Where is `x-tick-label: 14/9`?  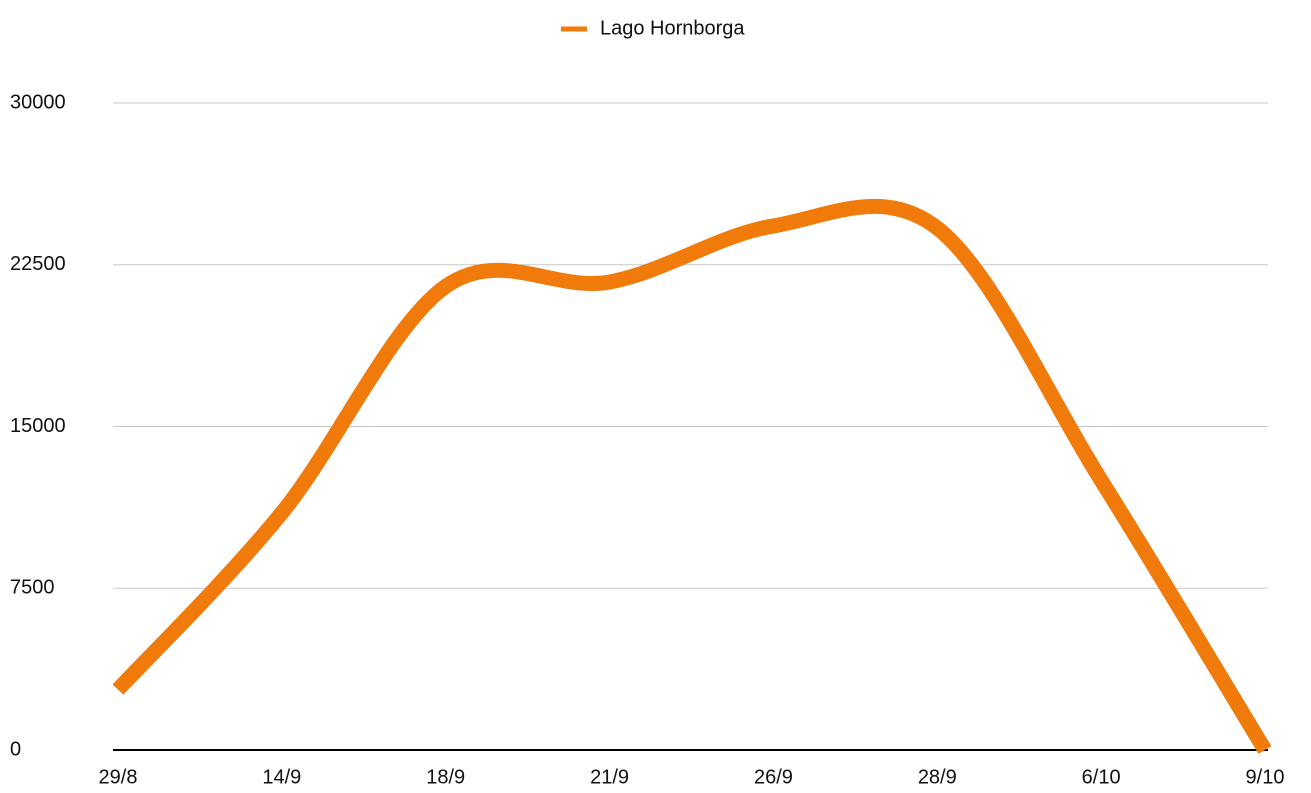
x-tick-label: 14/9 is located at coordinates (281, 777).